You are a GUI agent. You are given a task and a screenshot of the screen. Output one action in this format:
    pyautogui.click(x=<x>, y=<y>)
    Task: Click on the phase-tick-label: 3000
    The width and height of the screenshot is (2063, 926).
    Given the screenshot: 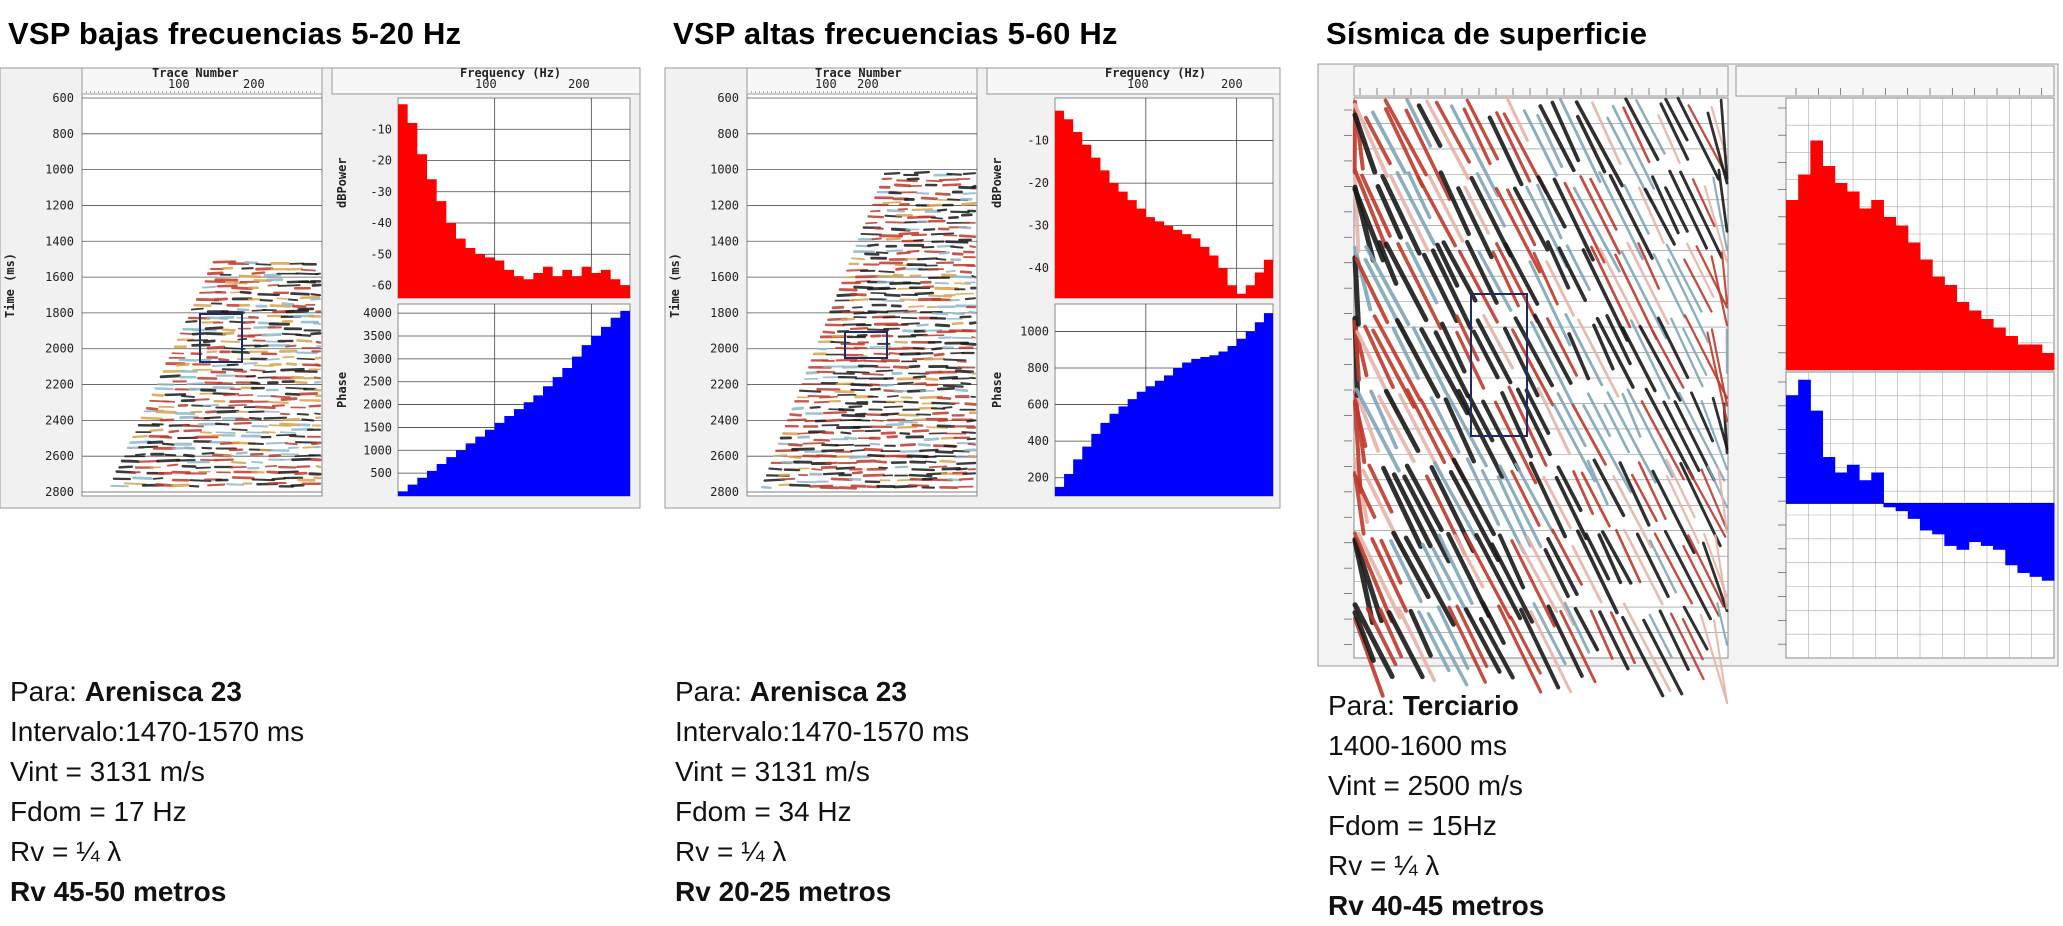 What is the action you would take?
    pyautogui.click(x=377, y=359)
    